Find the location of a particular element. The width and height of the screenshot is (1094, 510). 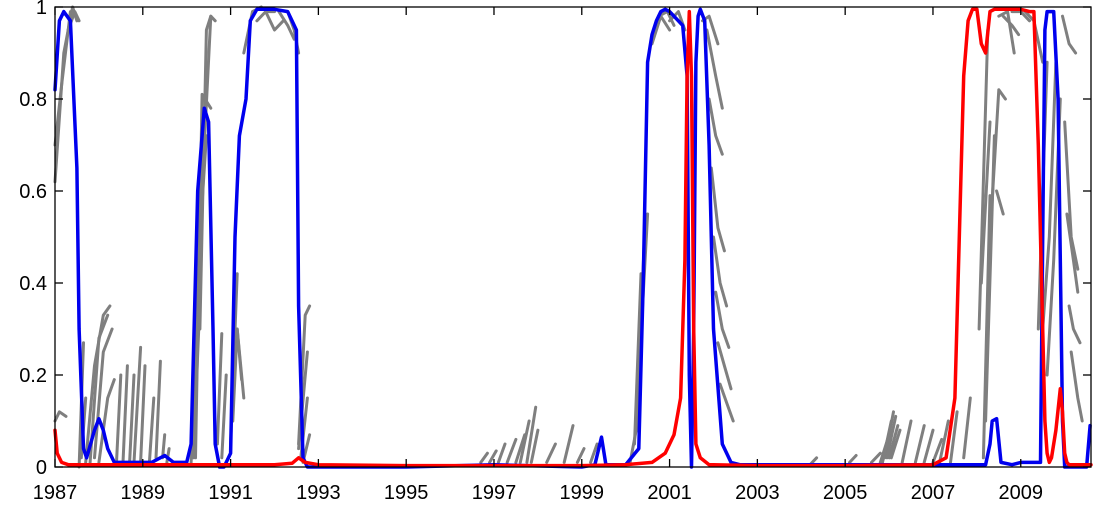

x-tick-label: 2005 is located at coordinates (845, 493).